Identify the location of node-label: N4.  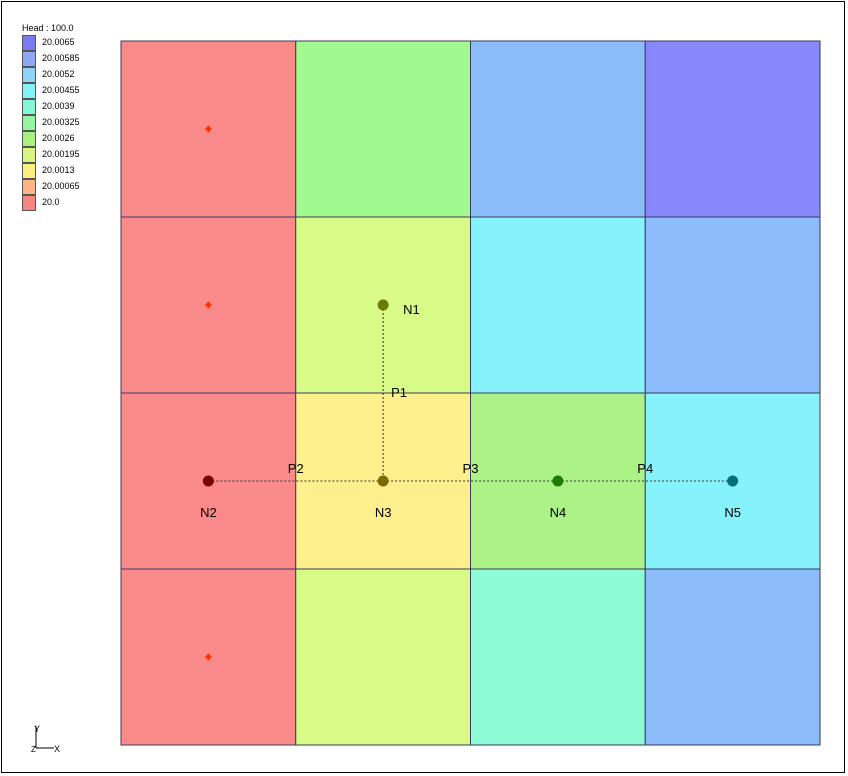
(558, 512).